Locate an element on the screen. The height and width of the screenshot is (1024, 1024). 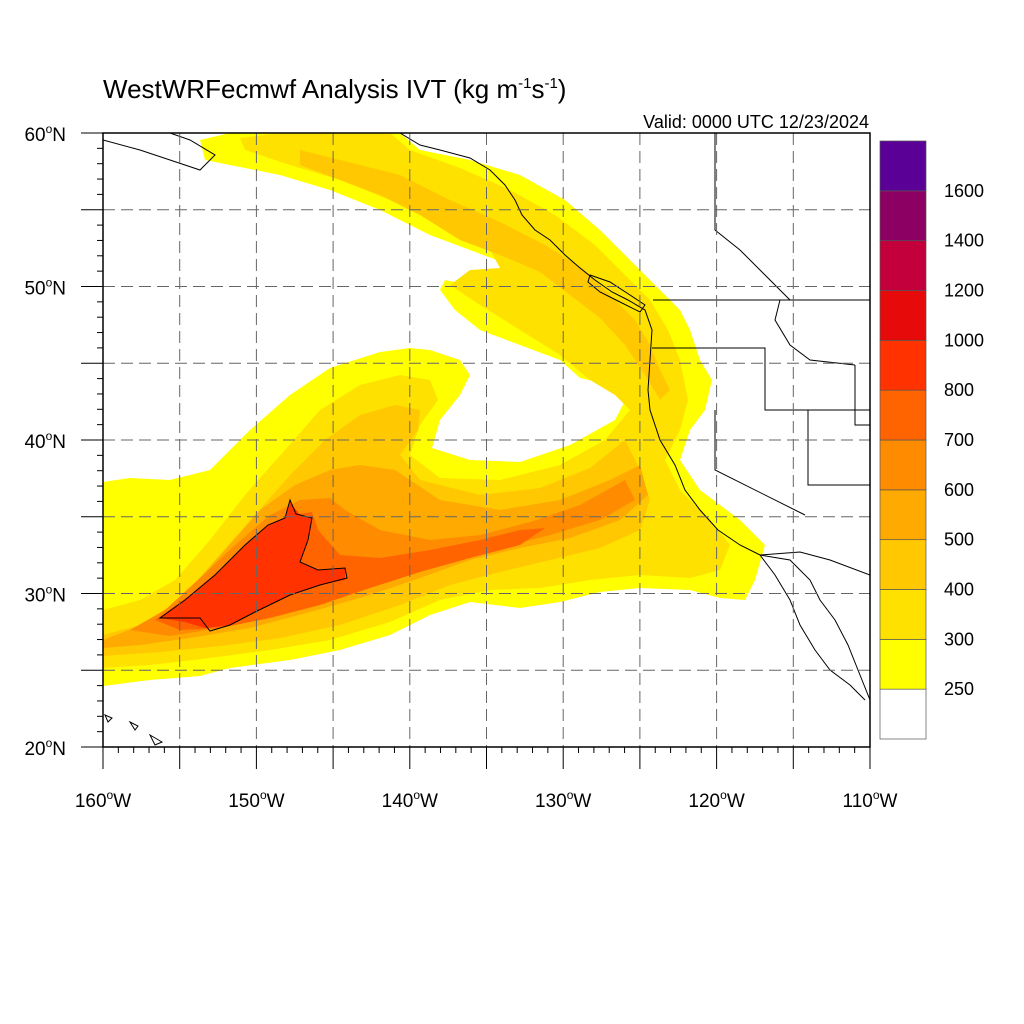
colorbar-label: 300 is located at coordinates (959, 639).